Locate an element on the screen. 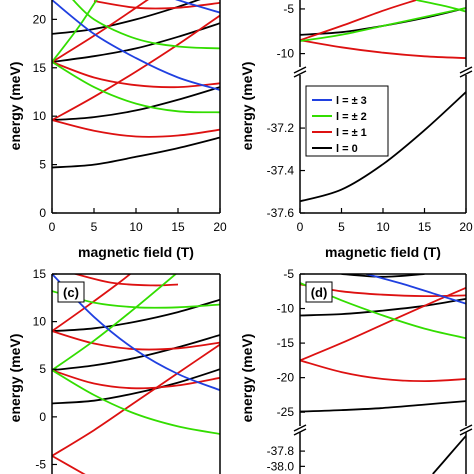  panel-c-y-tick-label: 10 is located at coordinates (40, 322).